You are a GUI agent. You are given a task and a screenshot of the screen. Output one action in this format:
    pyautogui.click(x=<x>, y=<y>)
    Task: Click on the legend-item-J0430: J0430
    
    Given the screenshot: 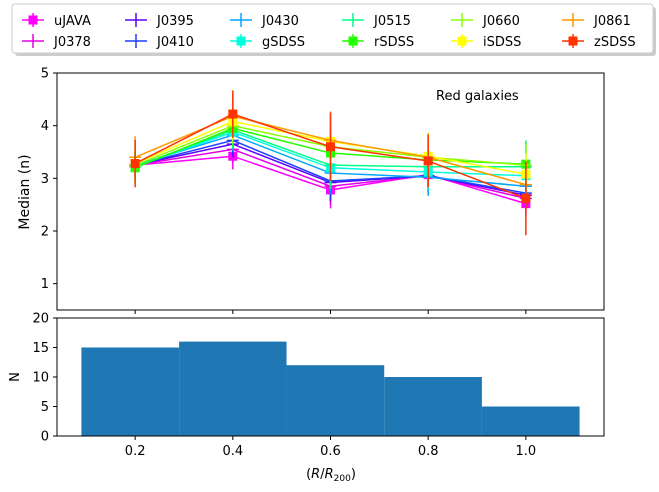 What is the action you would take?
    pyautogui.click(x=264, y=21)
    